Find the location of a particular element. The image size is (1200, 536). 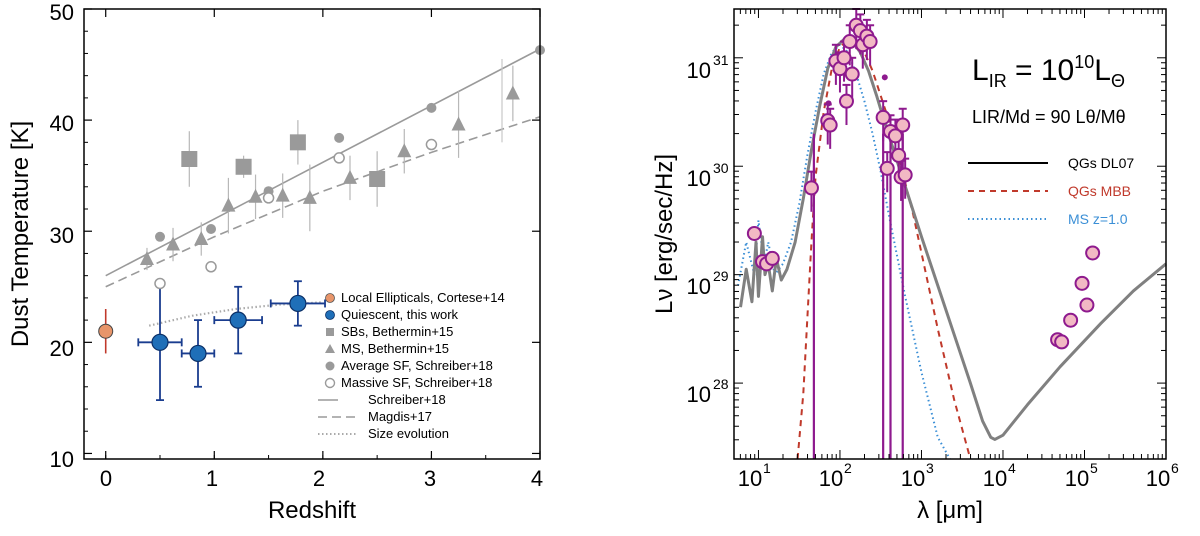

right-ytick-29: 10 29 is located at coordinates (708, 283).